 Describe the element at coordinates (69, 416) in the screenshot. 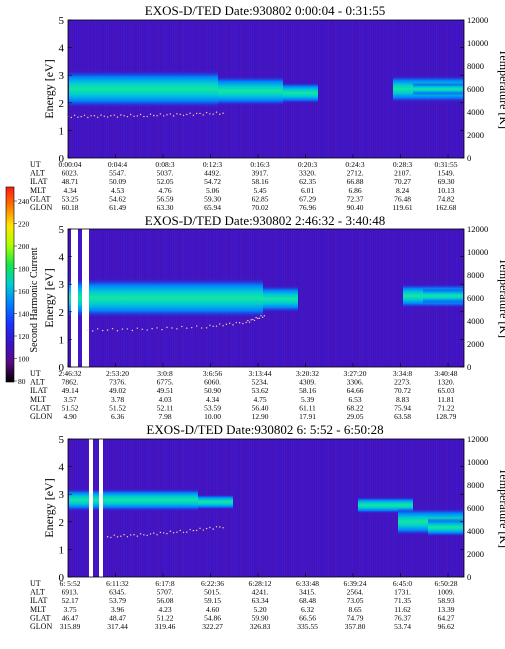

I see `orbit-table-cell: 4.90` at that location.